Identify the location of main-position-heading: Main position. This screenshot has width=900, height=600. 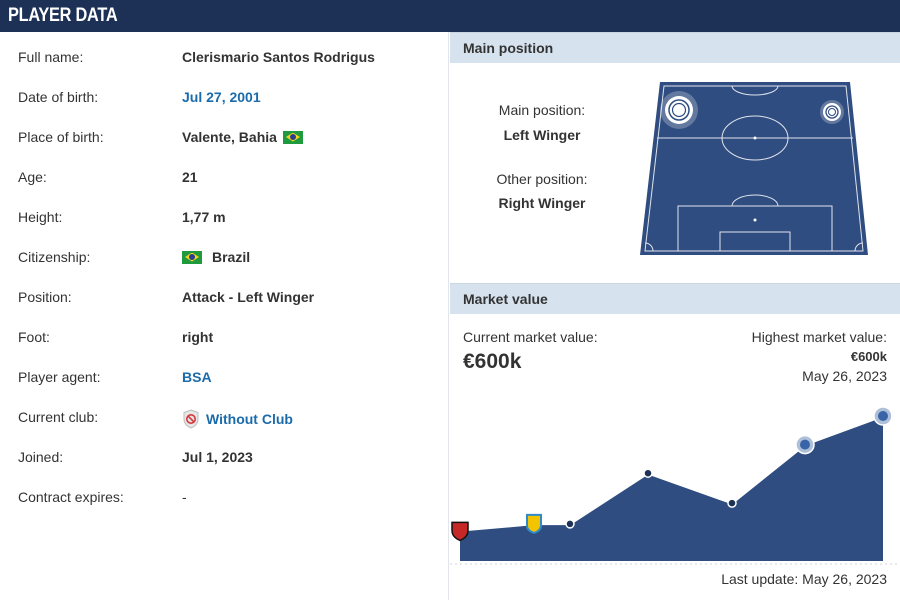
(508, 48).